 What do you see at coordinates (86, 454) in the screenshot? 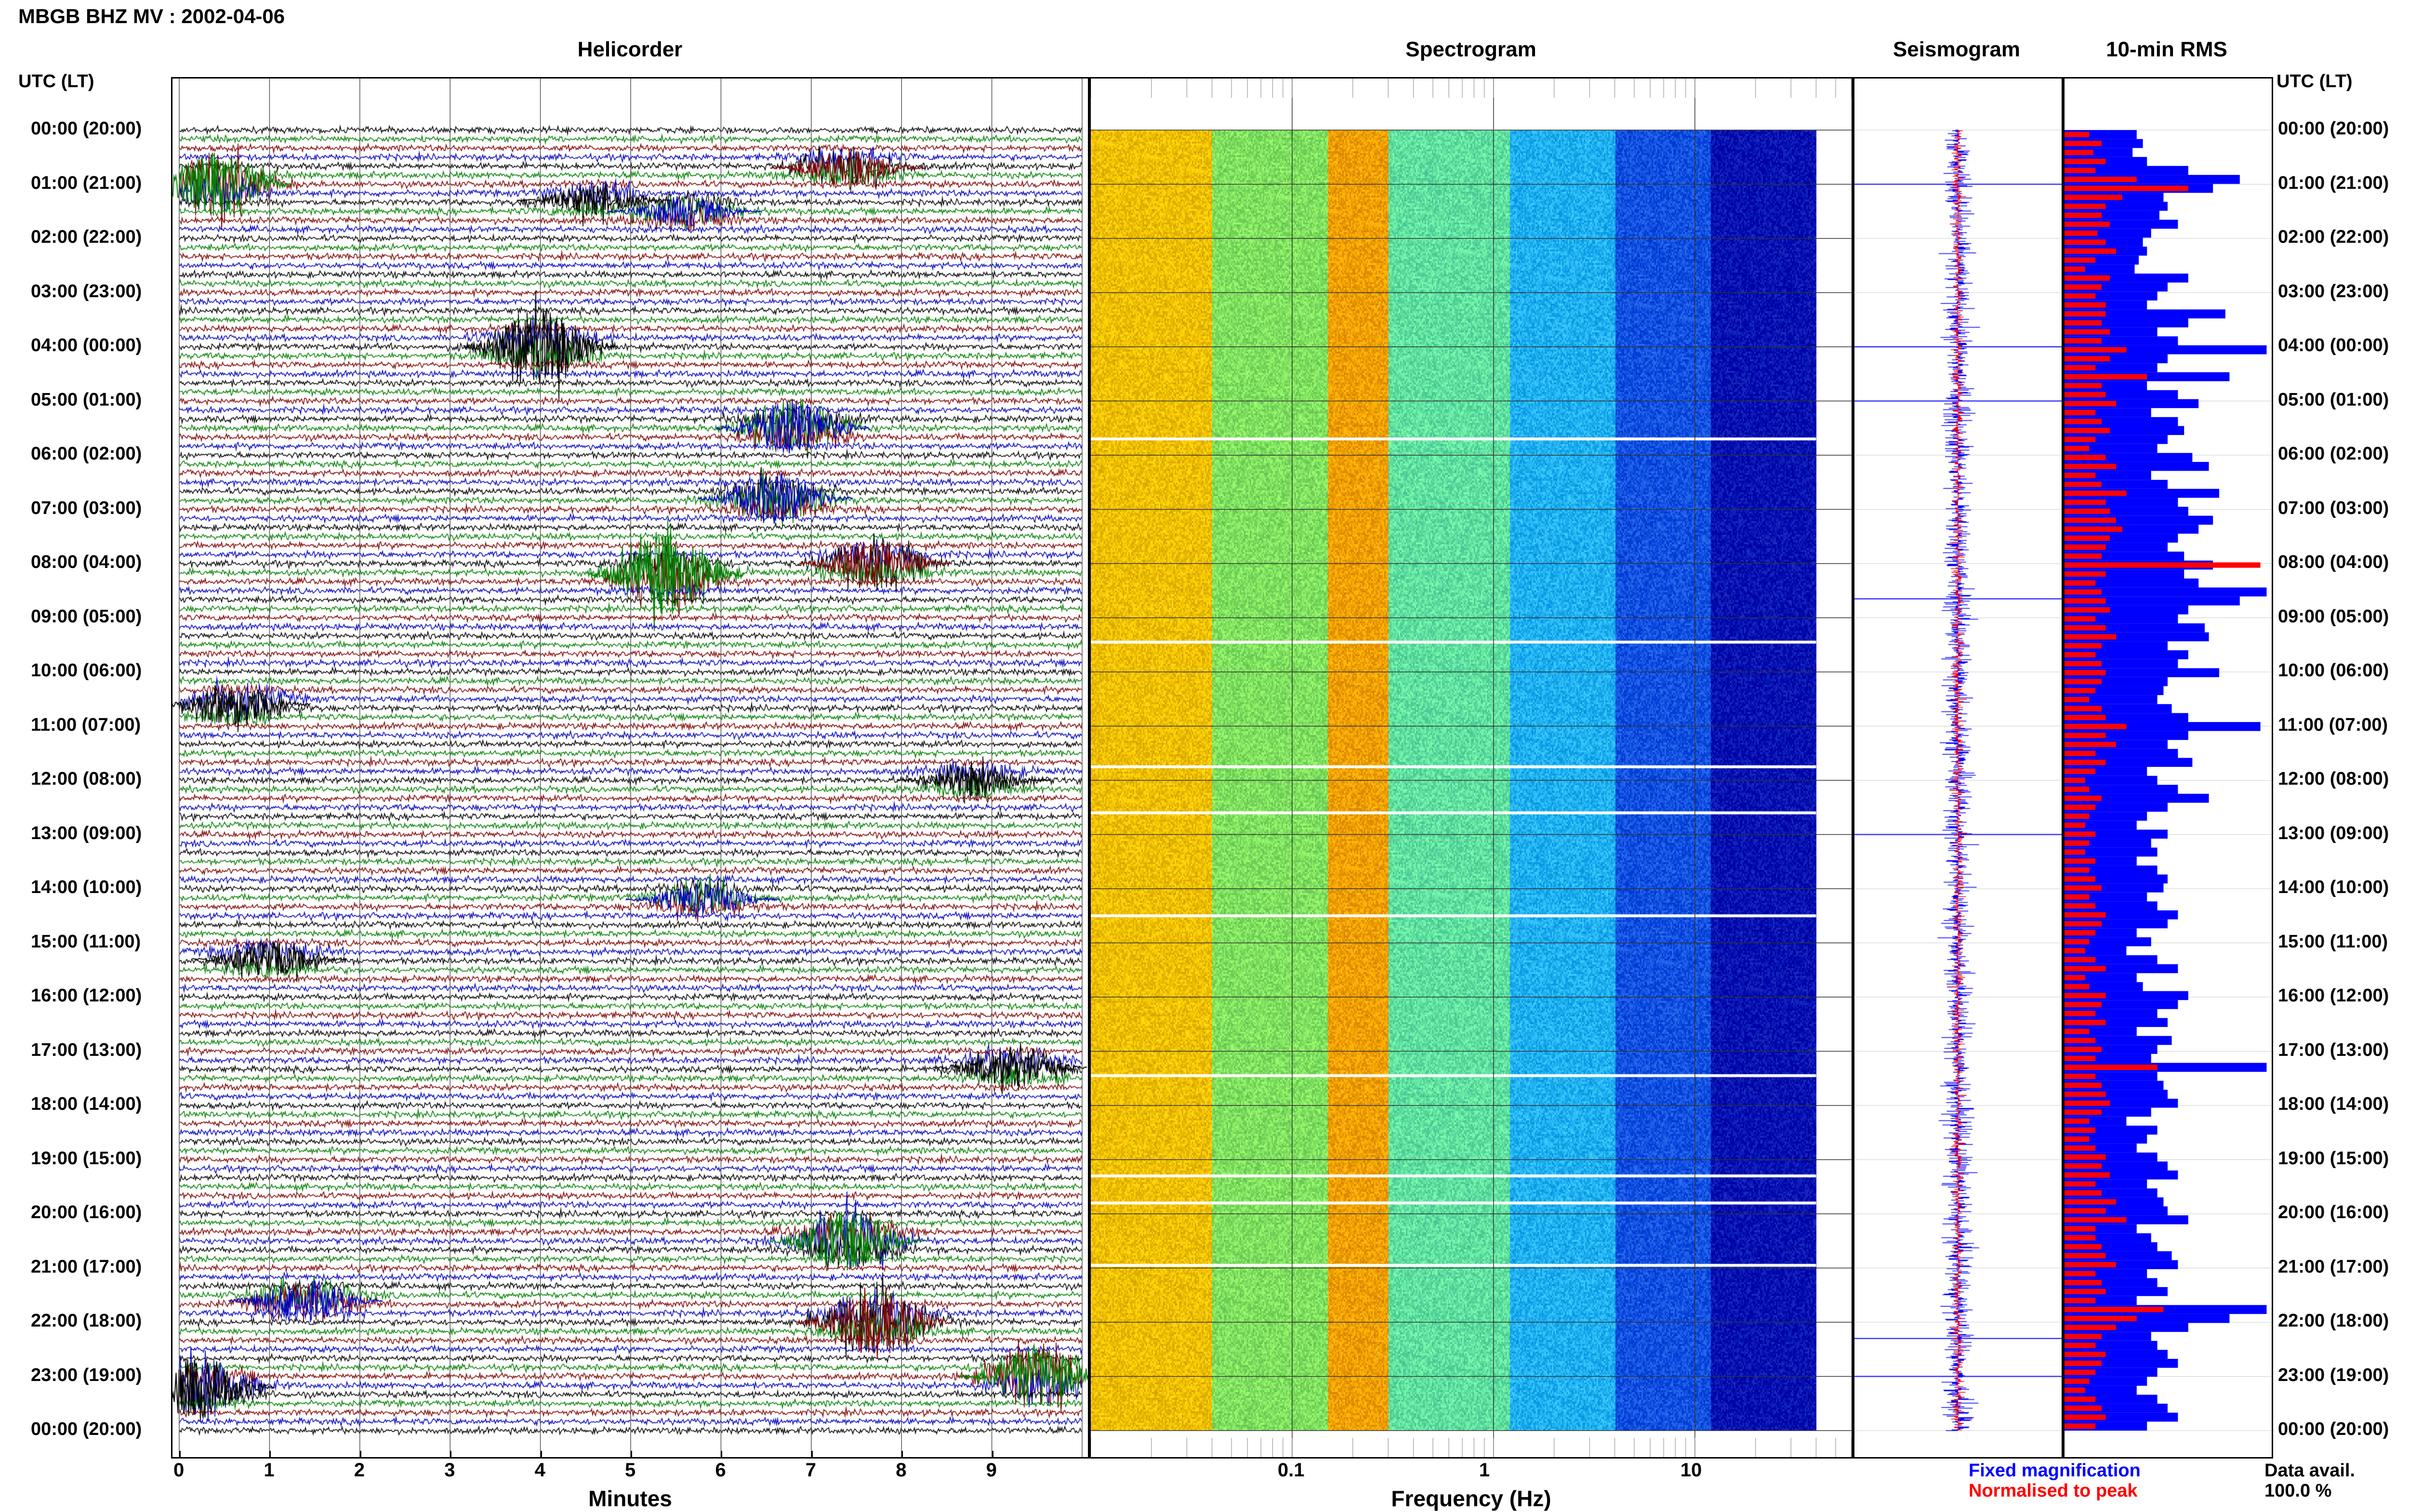
I see `hour-label-left: 06:00 (02:00)` at bounding box center [86, 454].